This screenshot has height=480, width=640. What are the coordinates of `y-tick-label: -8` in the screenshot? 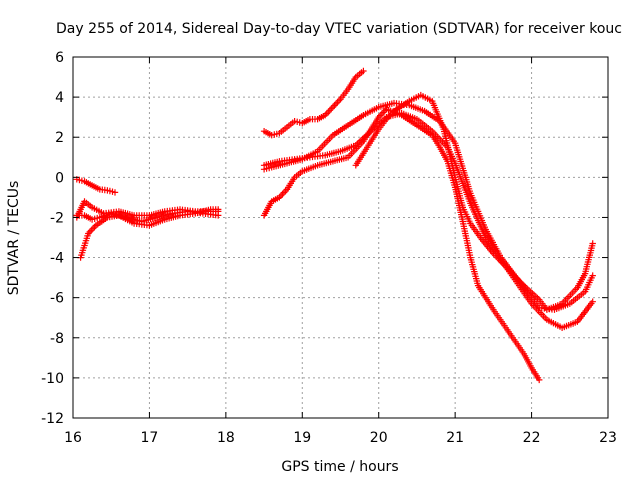 It's located at (57, 339).